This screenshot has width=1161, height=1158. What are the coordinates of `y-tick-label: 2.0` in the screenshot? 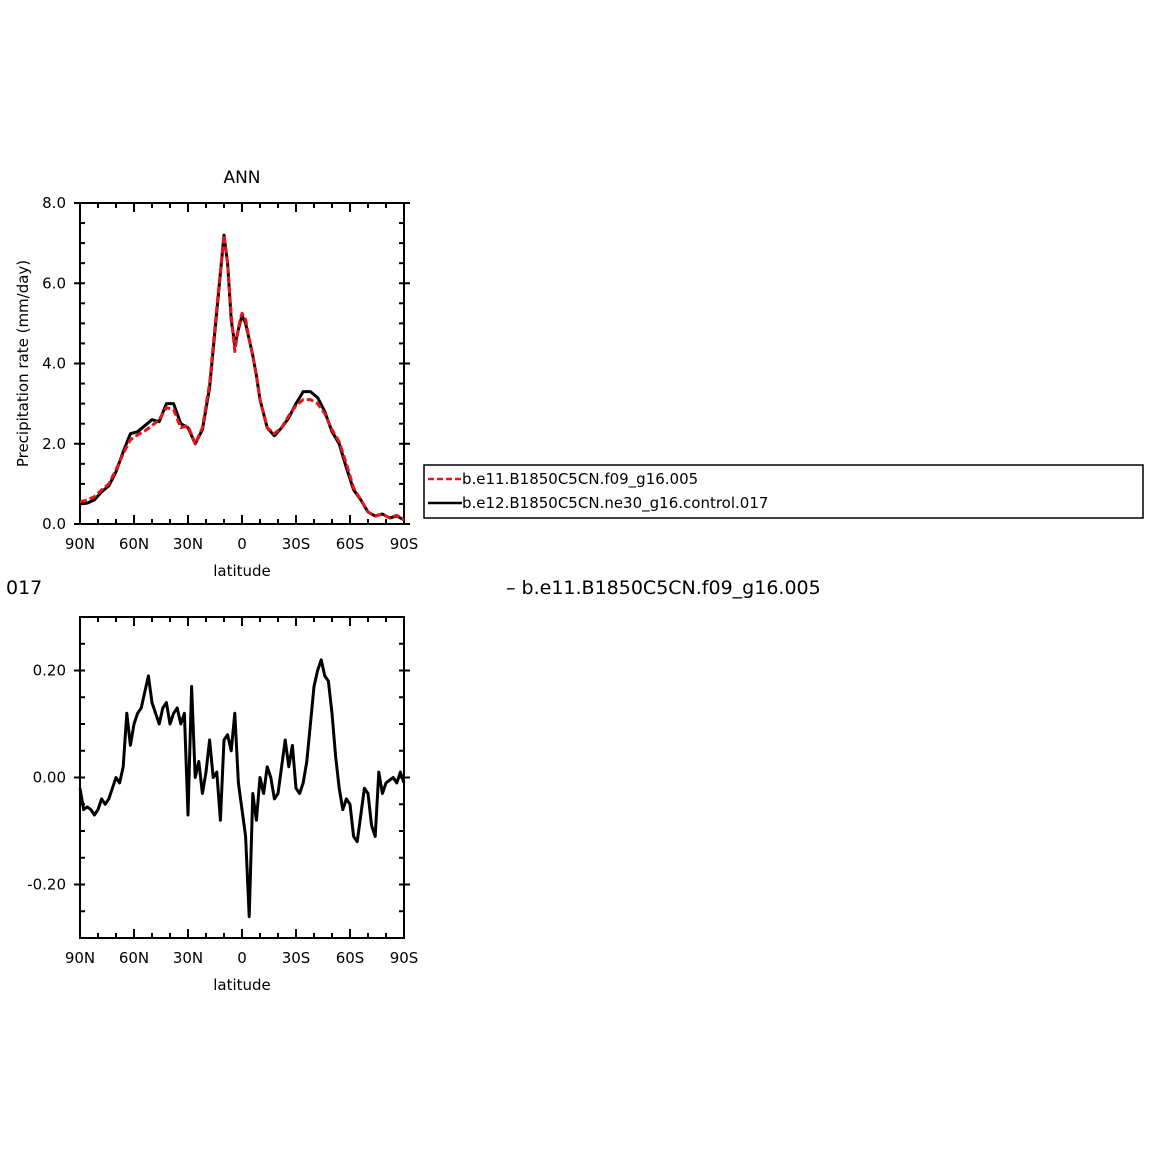 It's located at (54, 444).